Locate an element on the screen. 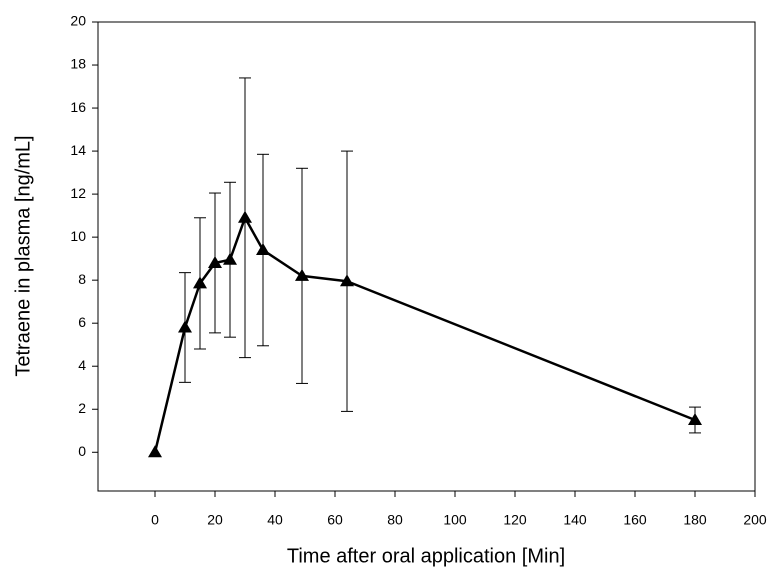 This screenshot has width=771, height=575. y-tick-label: 2 is located at coordinates (82, 408).